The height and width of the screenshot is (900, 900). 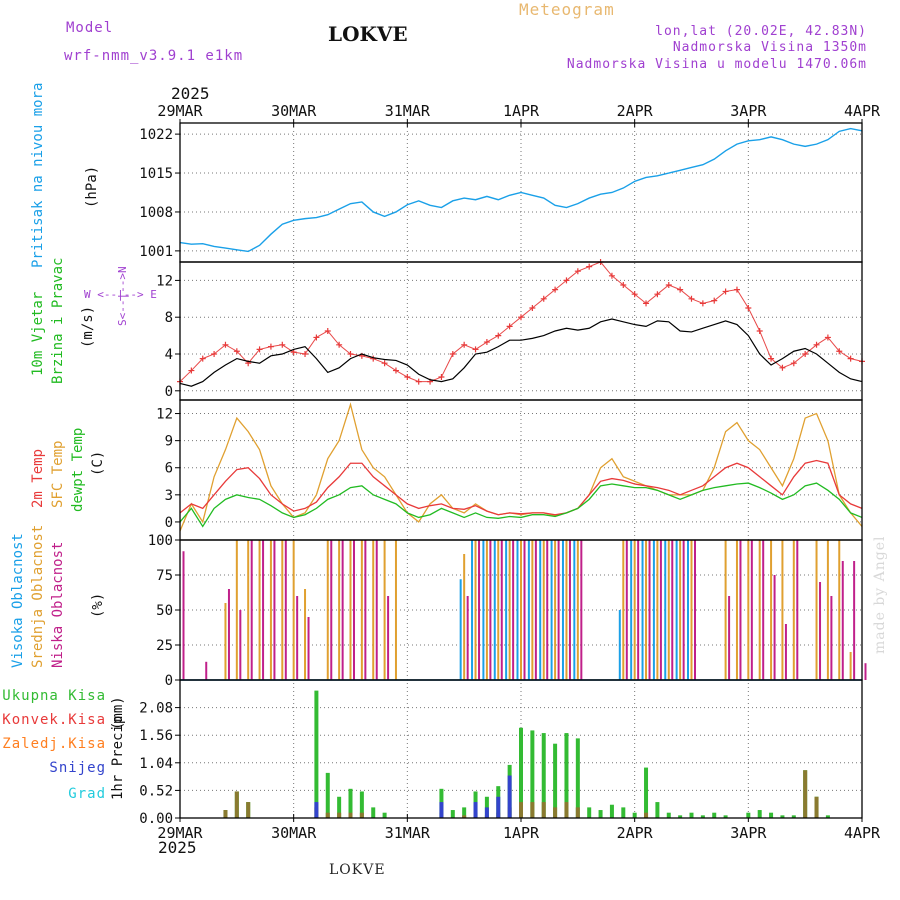 What do you see at coordinates (54, 720) in the screenshot?
I see `legend-convective-rain: Konvek.Kisa` at bounding box center [54, 720].